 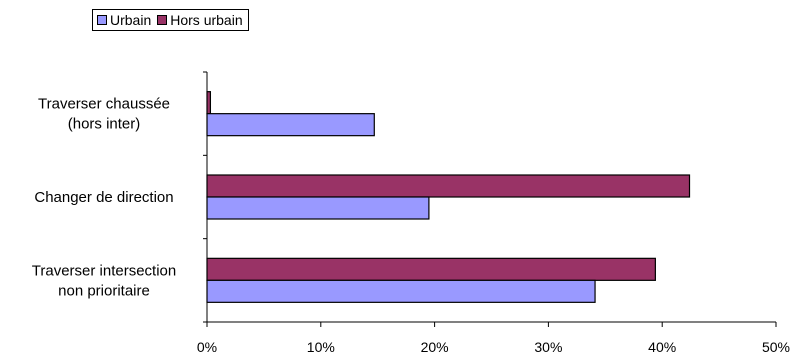 What do you see at coordinates (776, 347) in the screenshot?
I see `x-tick-label: 50%` at bounding box center [776, 347].